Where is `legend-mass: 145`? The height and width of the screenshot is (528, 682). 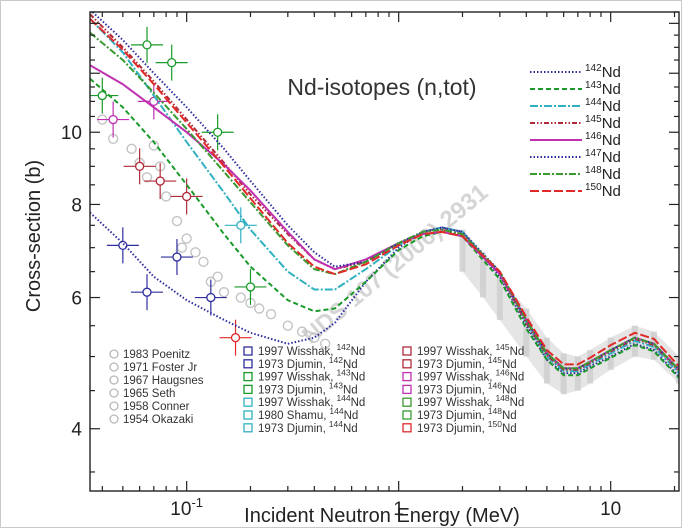
legend-mass: 145 is located at coordinates (593, 119).